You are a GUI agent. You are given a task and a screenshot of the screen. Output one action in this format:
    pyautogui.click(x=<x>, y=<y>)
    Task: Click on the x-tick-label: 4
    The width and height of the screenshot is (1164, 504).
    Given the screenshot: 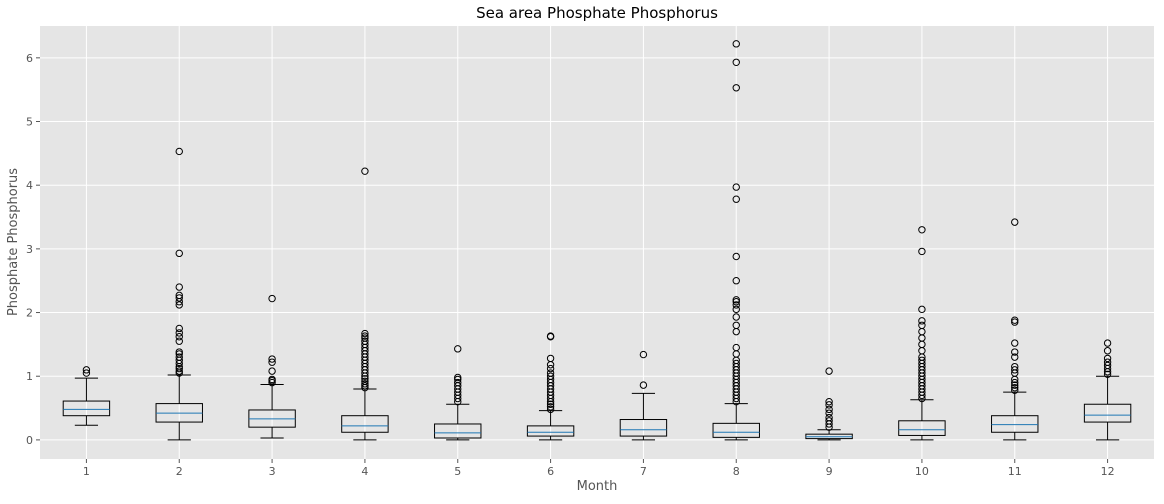 What is the action you would take?
    pyautogui.click(x=364, y=471)
    